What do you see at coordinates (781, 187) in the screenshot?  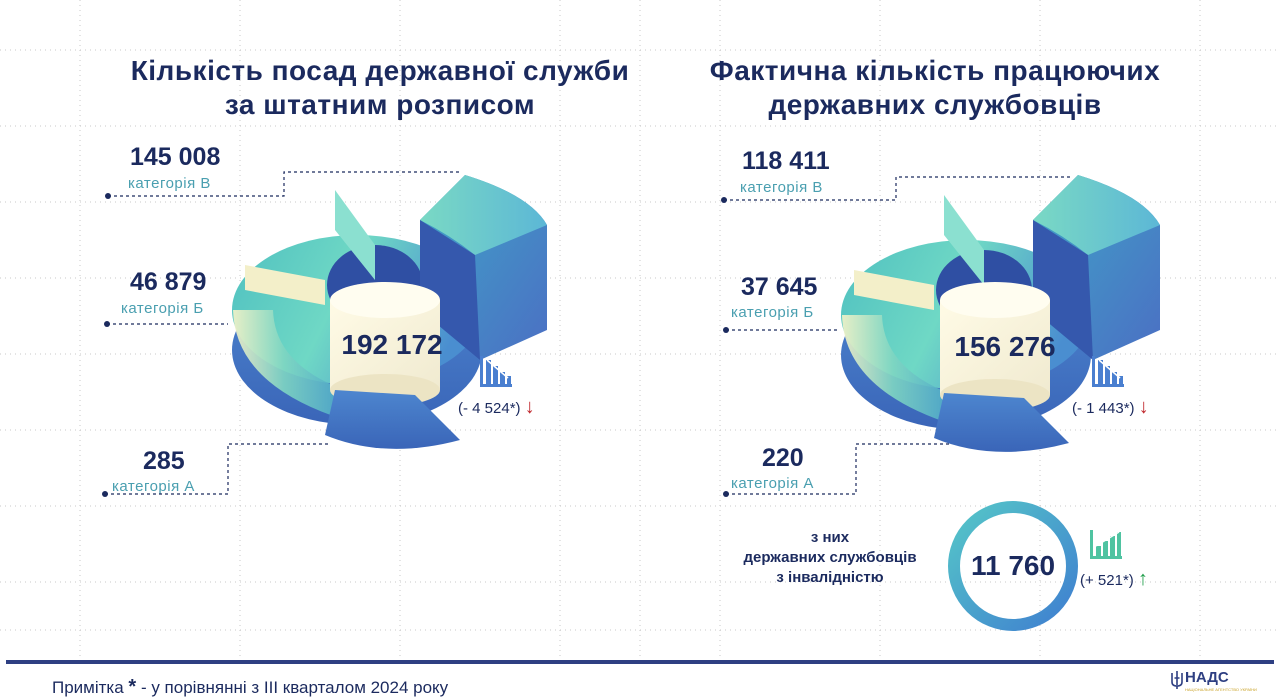 I see `right-cat-v-label: категорія В` at bounding box center [781, 187].